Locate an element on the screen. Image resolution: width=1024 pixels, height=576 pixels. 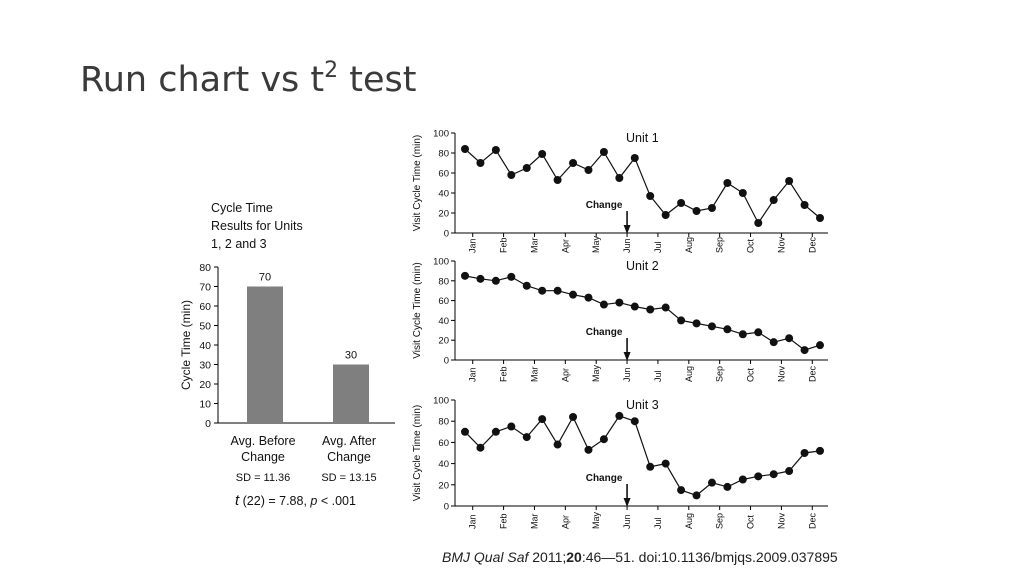
slide-title: Run chart vs t2 test is located at coordinates (248, 79).